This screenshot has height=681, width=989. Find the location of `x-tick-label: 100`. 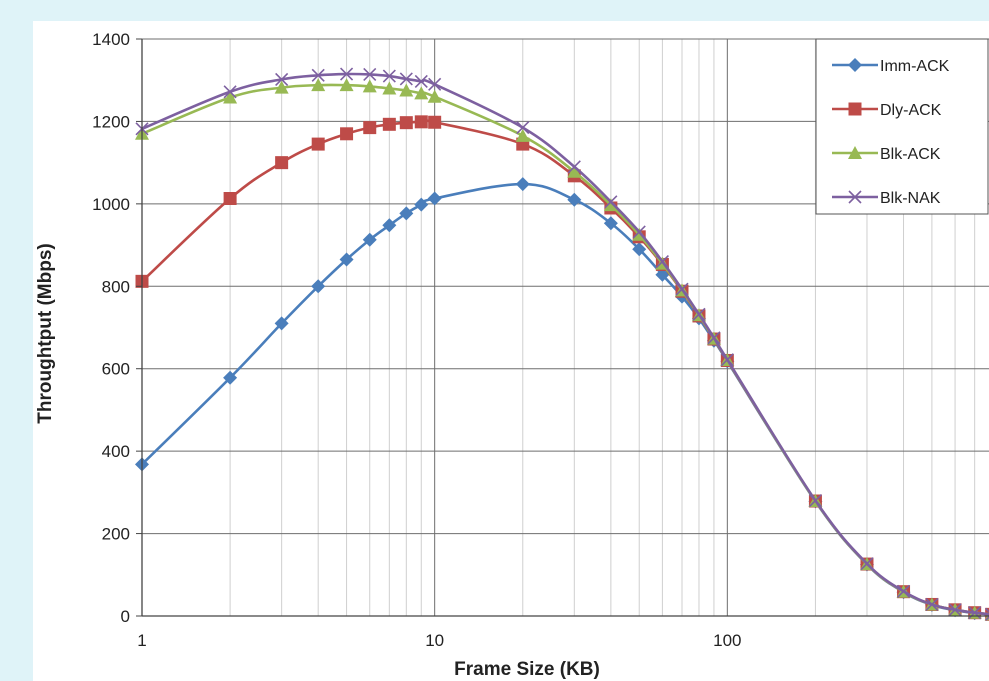

x-tick-label: 100 is located at coordinates (727, 640).